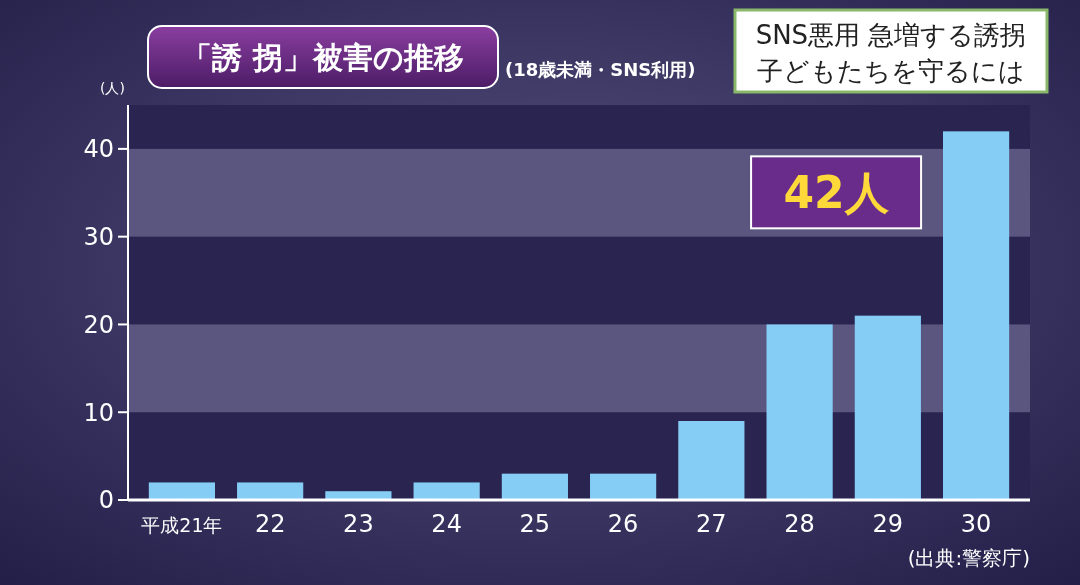  What do you see at coordinates (446, 524) in the screenshot?
I see `x-tick-label: 24` at bounding box center [446, 524].